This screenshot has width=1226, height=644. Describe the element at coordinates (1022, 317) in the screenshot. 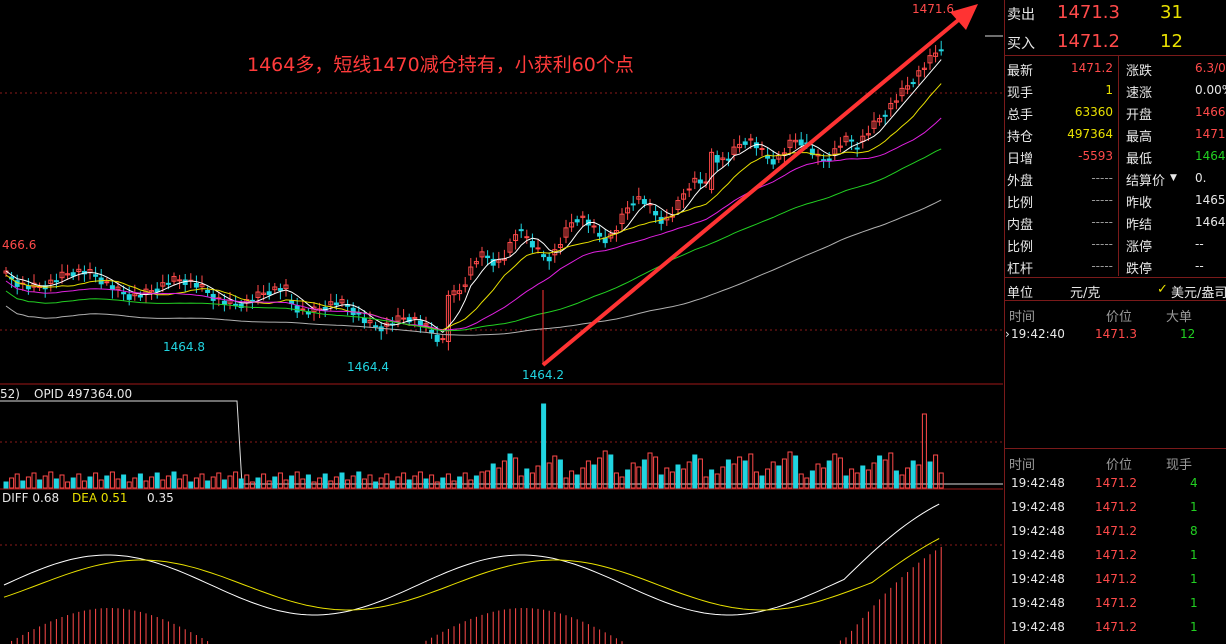

I see `header-time: 时间` at that location.